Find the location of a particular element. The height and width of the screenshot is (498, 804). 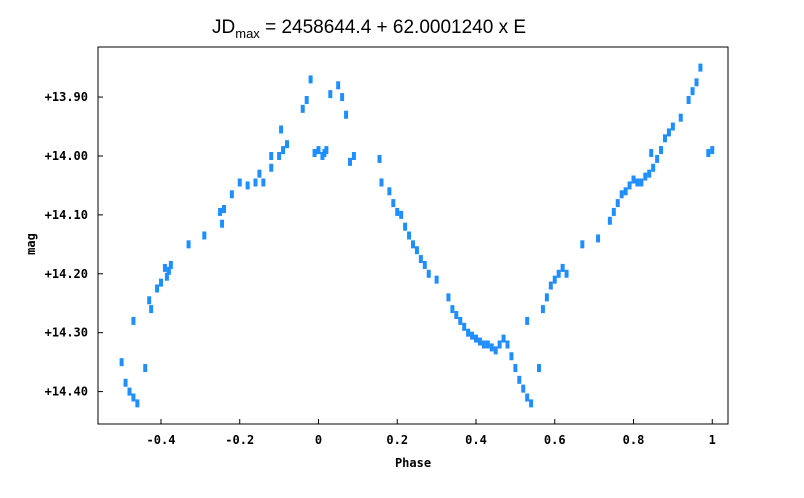

y-axis-label: mag is located at coordinates (31, 244).